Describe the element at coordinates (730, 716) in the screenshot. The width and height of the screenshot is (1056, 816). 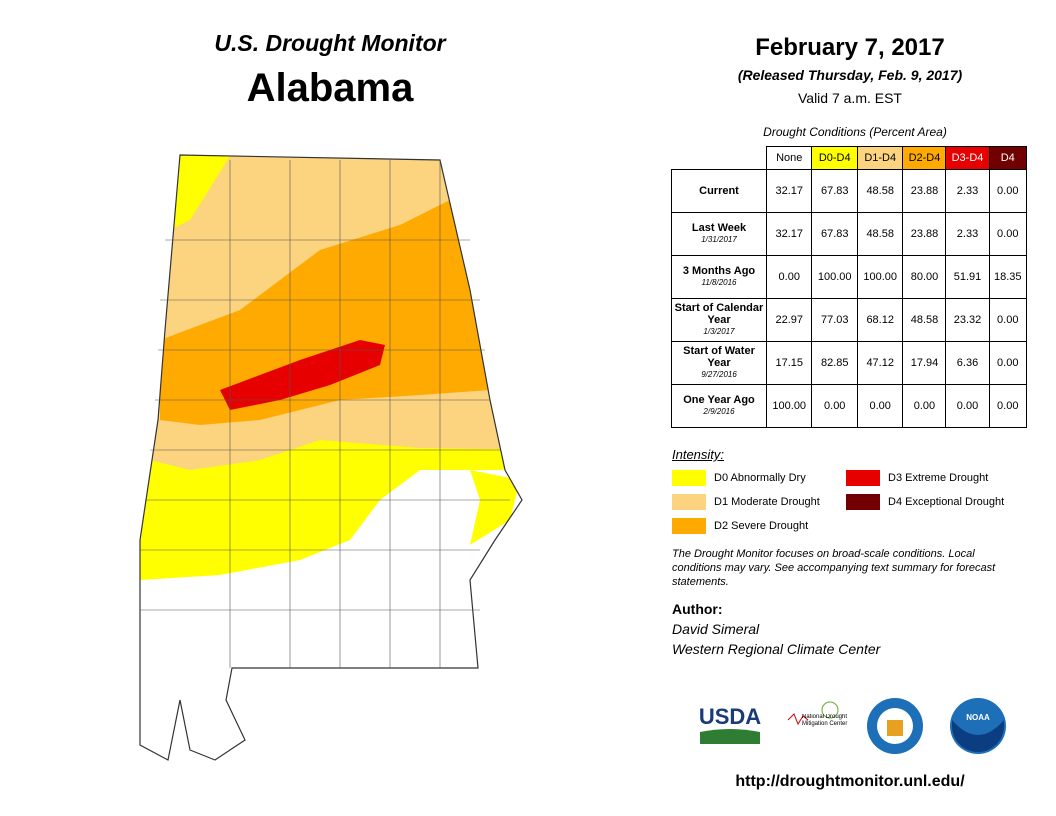
I see `usda-logo: USDA` at that location.